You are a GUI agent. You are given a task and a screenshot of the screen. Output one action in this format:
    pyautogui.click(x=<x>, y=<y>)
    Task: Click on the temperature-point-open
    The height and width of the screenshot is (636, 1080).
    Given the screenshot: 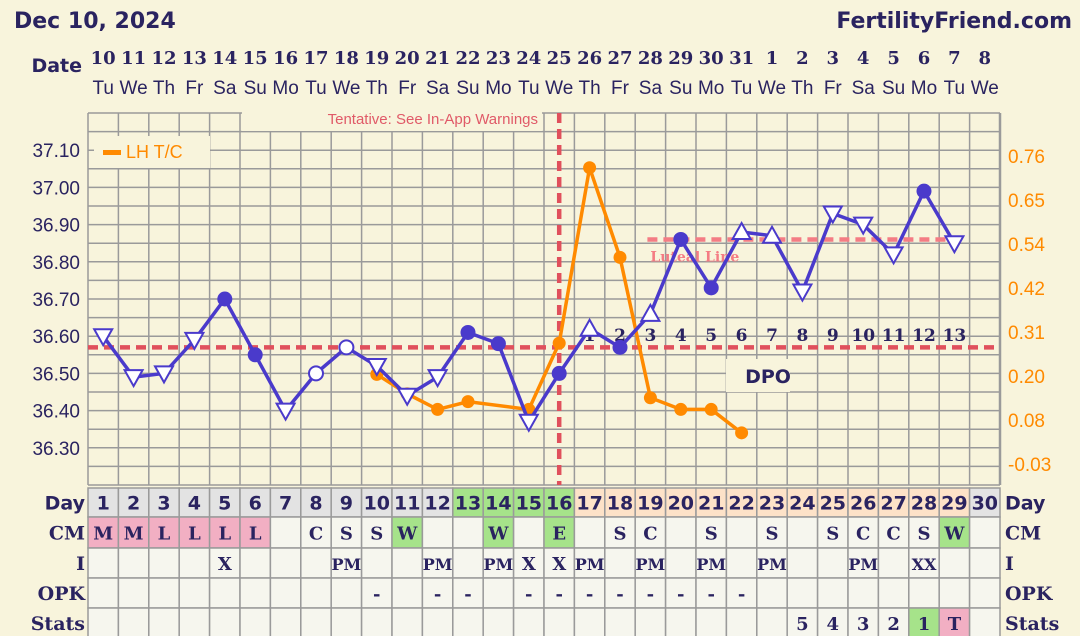 What is the action you would take?
    pyautogui.click(x=316, y=373)
    